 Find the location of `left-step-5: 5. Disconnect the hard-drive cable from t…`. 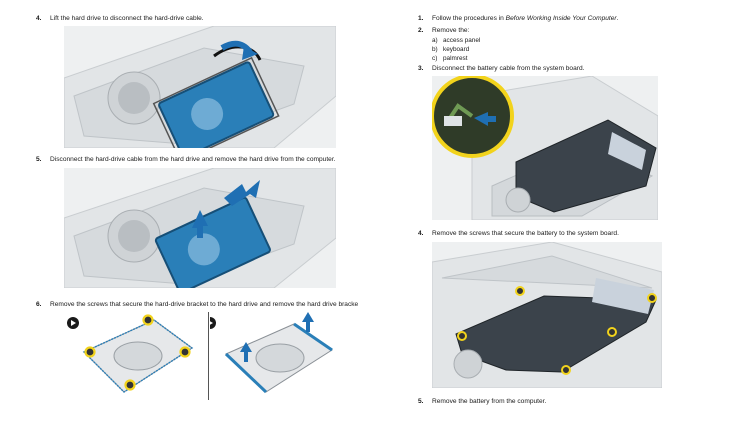

left-step-5: 5. Disconnect the hard-drive cable from t… is located at coordinates (186, 159).